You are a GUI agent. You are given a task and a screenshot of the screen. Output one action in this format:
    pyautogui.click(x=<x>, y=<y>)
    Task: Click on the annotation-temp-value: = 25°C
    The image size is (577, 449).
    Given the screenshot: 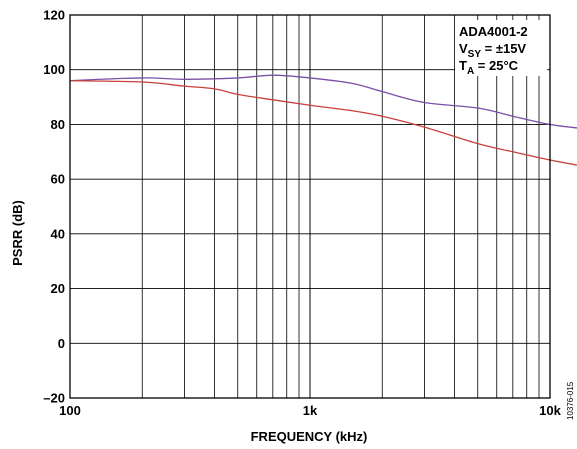 What is the action you would take?
    pyautogui.click(x=496, y=65)
    